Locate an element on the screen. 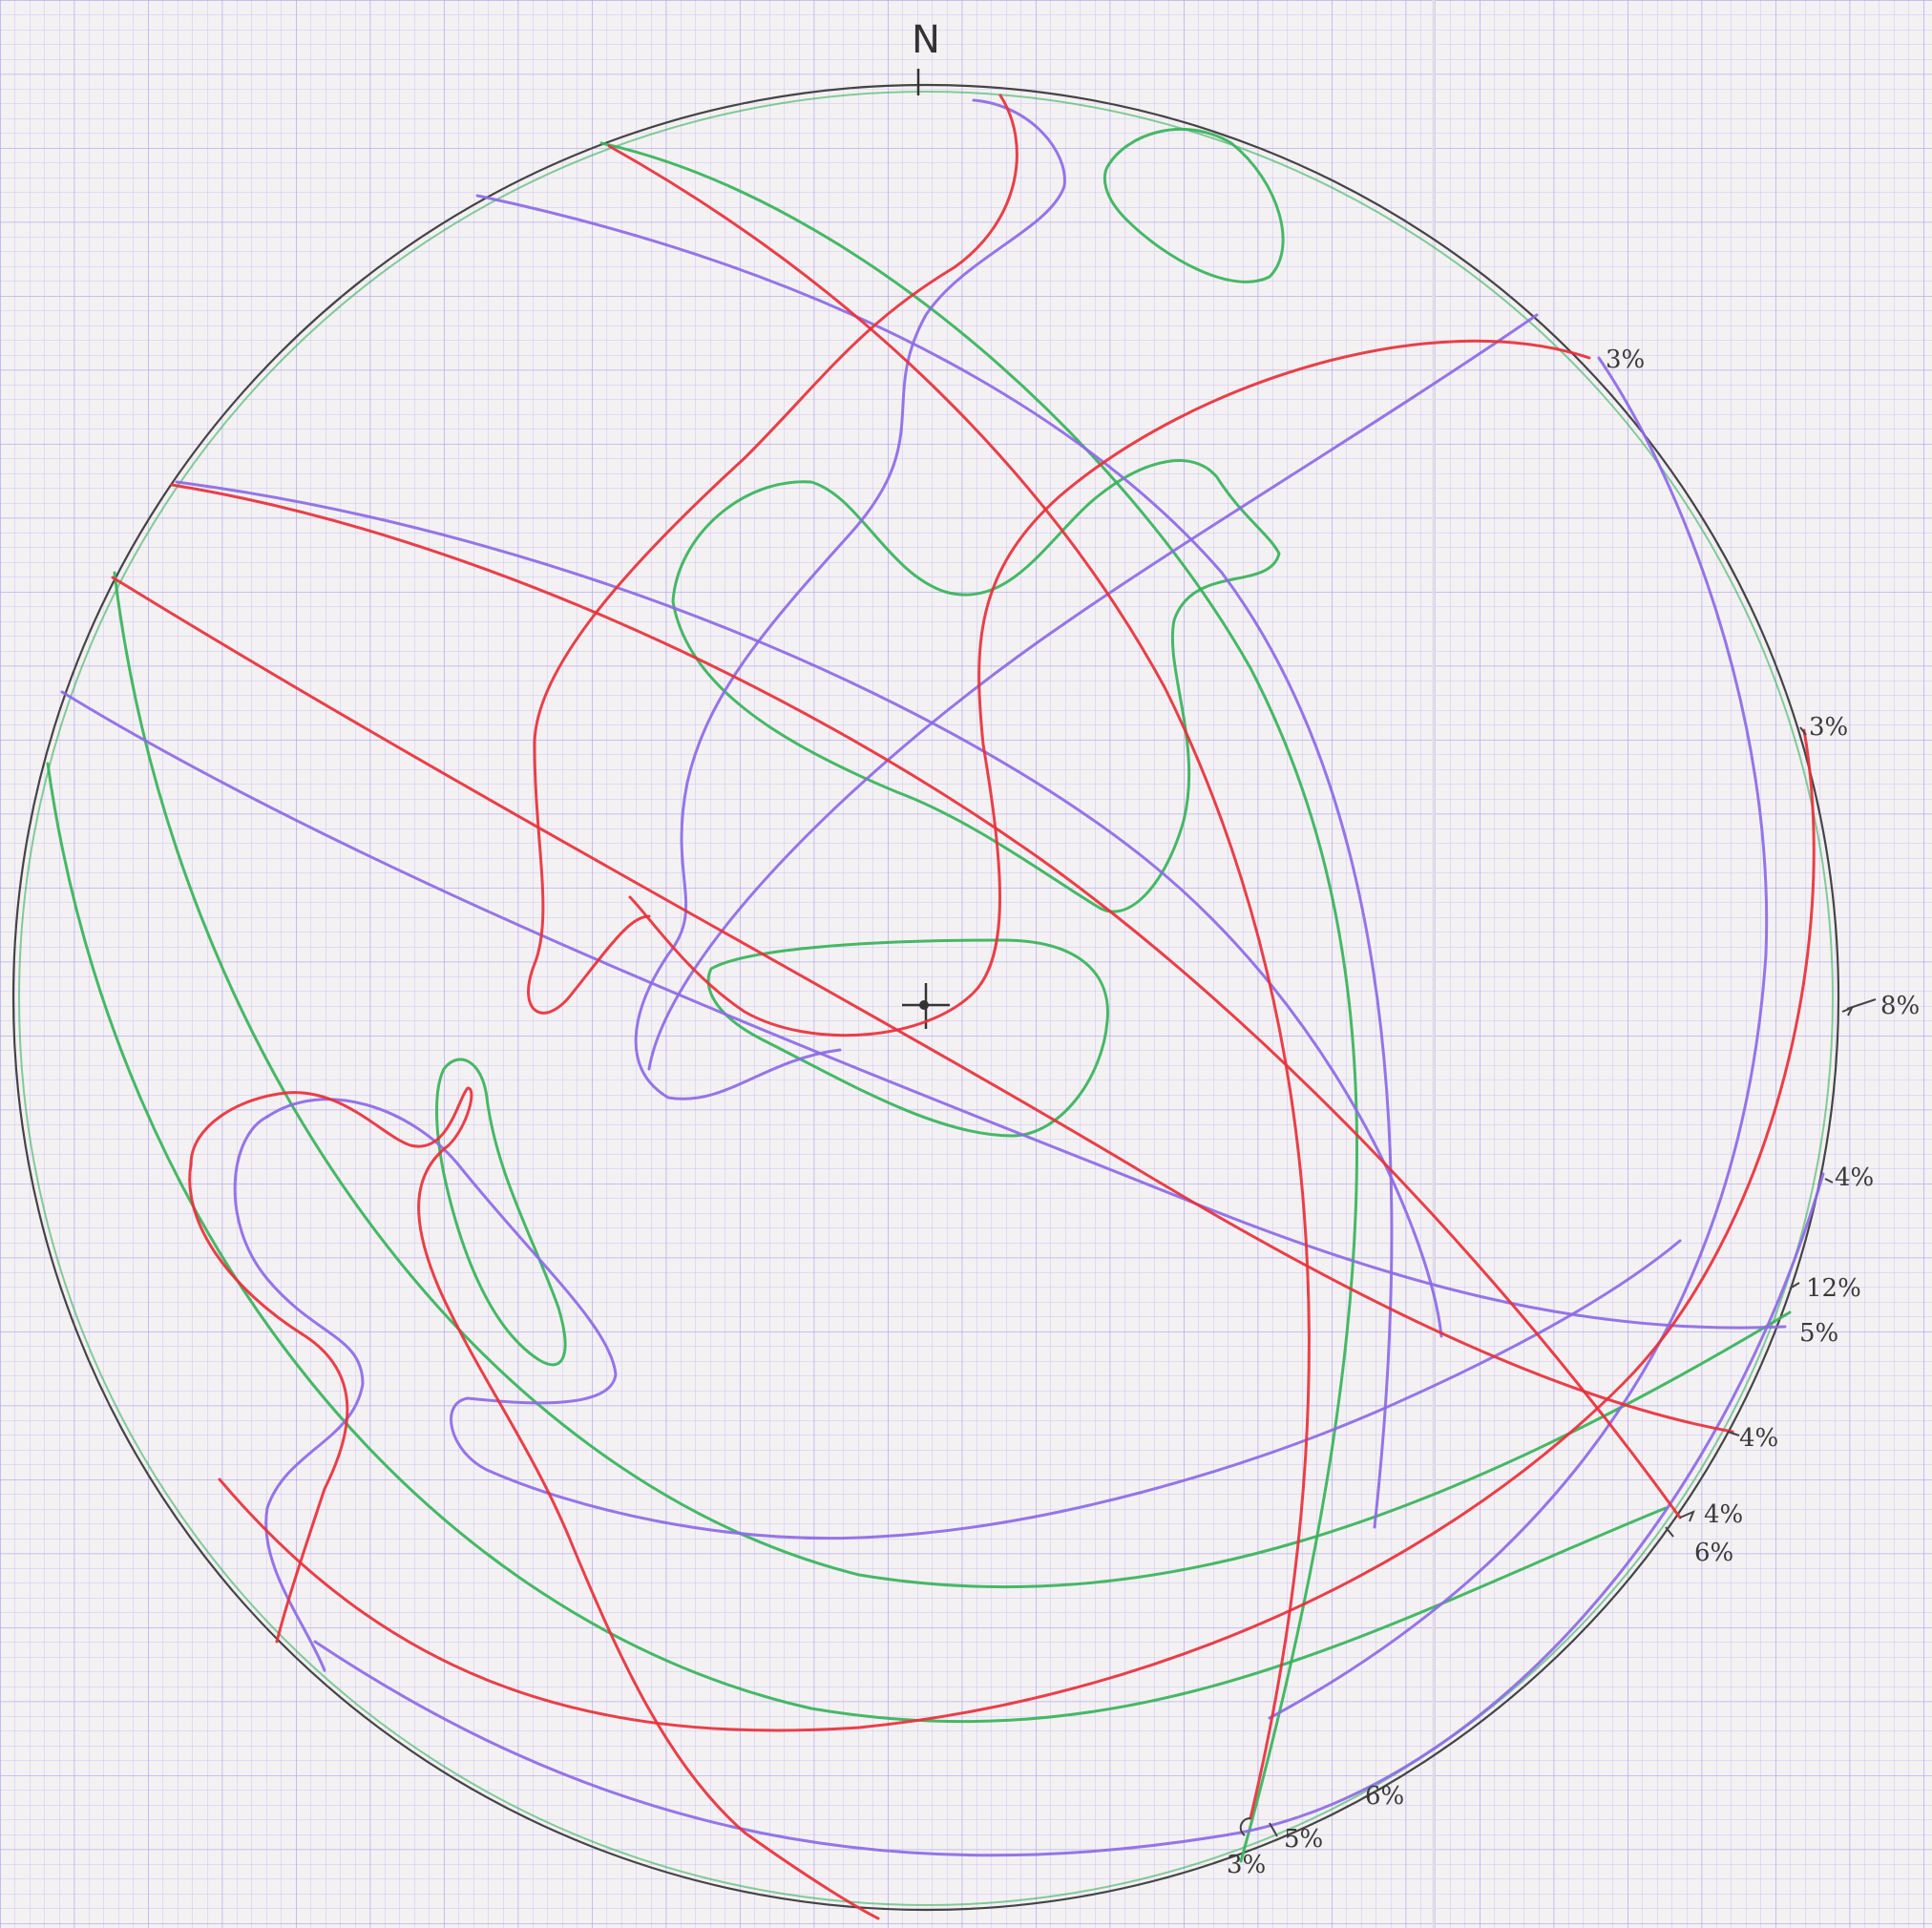  rim-label-3pct-ne: 3% is located at coordinates (1625, 360).